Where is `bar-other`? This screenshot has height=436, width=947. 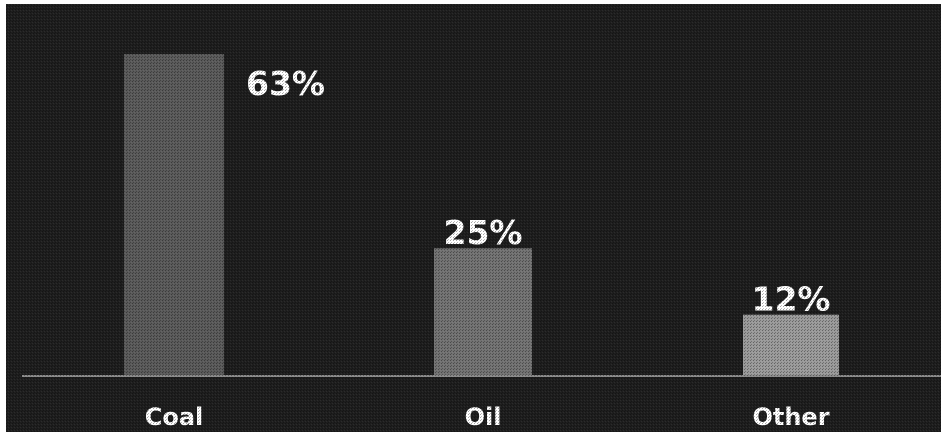 bar-other is located at coordinates (791, 345).